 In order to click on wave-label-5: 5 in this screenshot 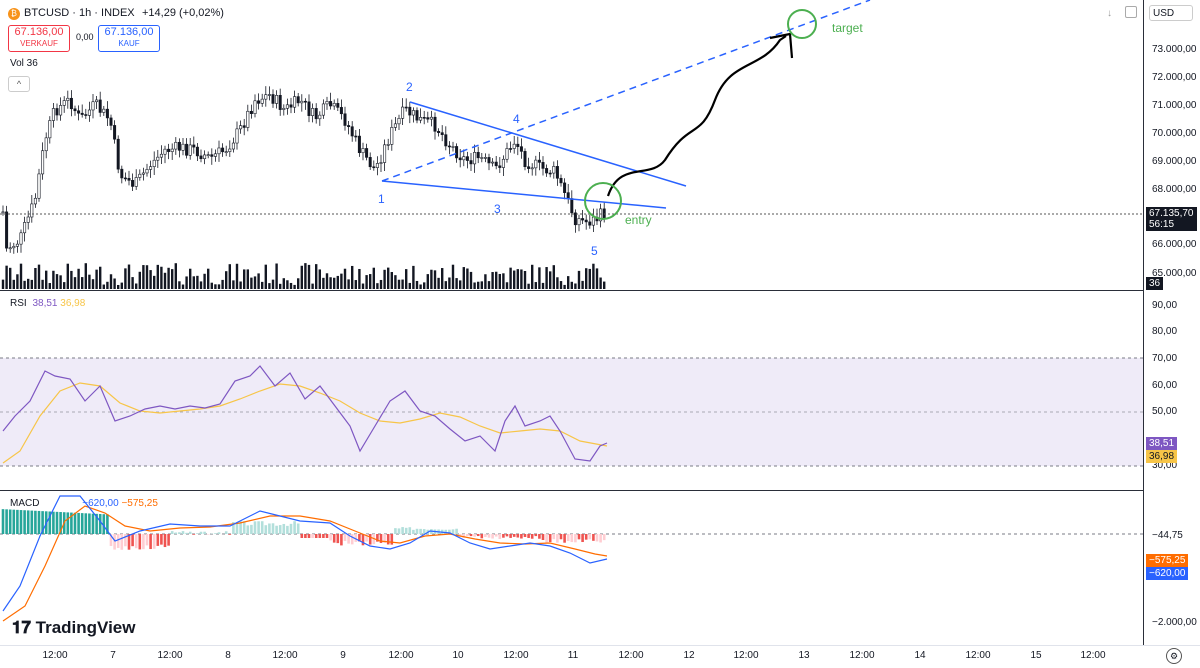, I will do `click(594, 251)`.